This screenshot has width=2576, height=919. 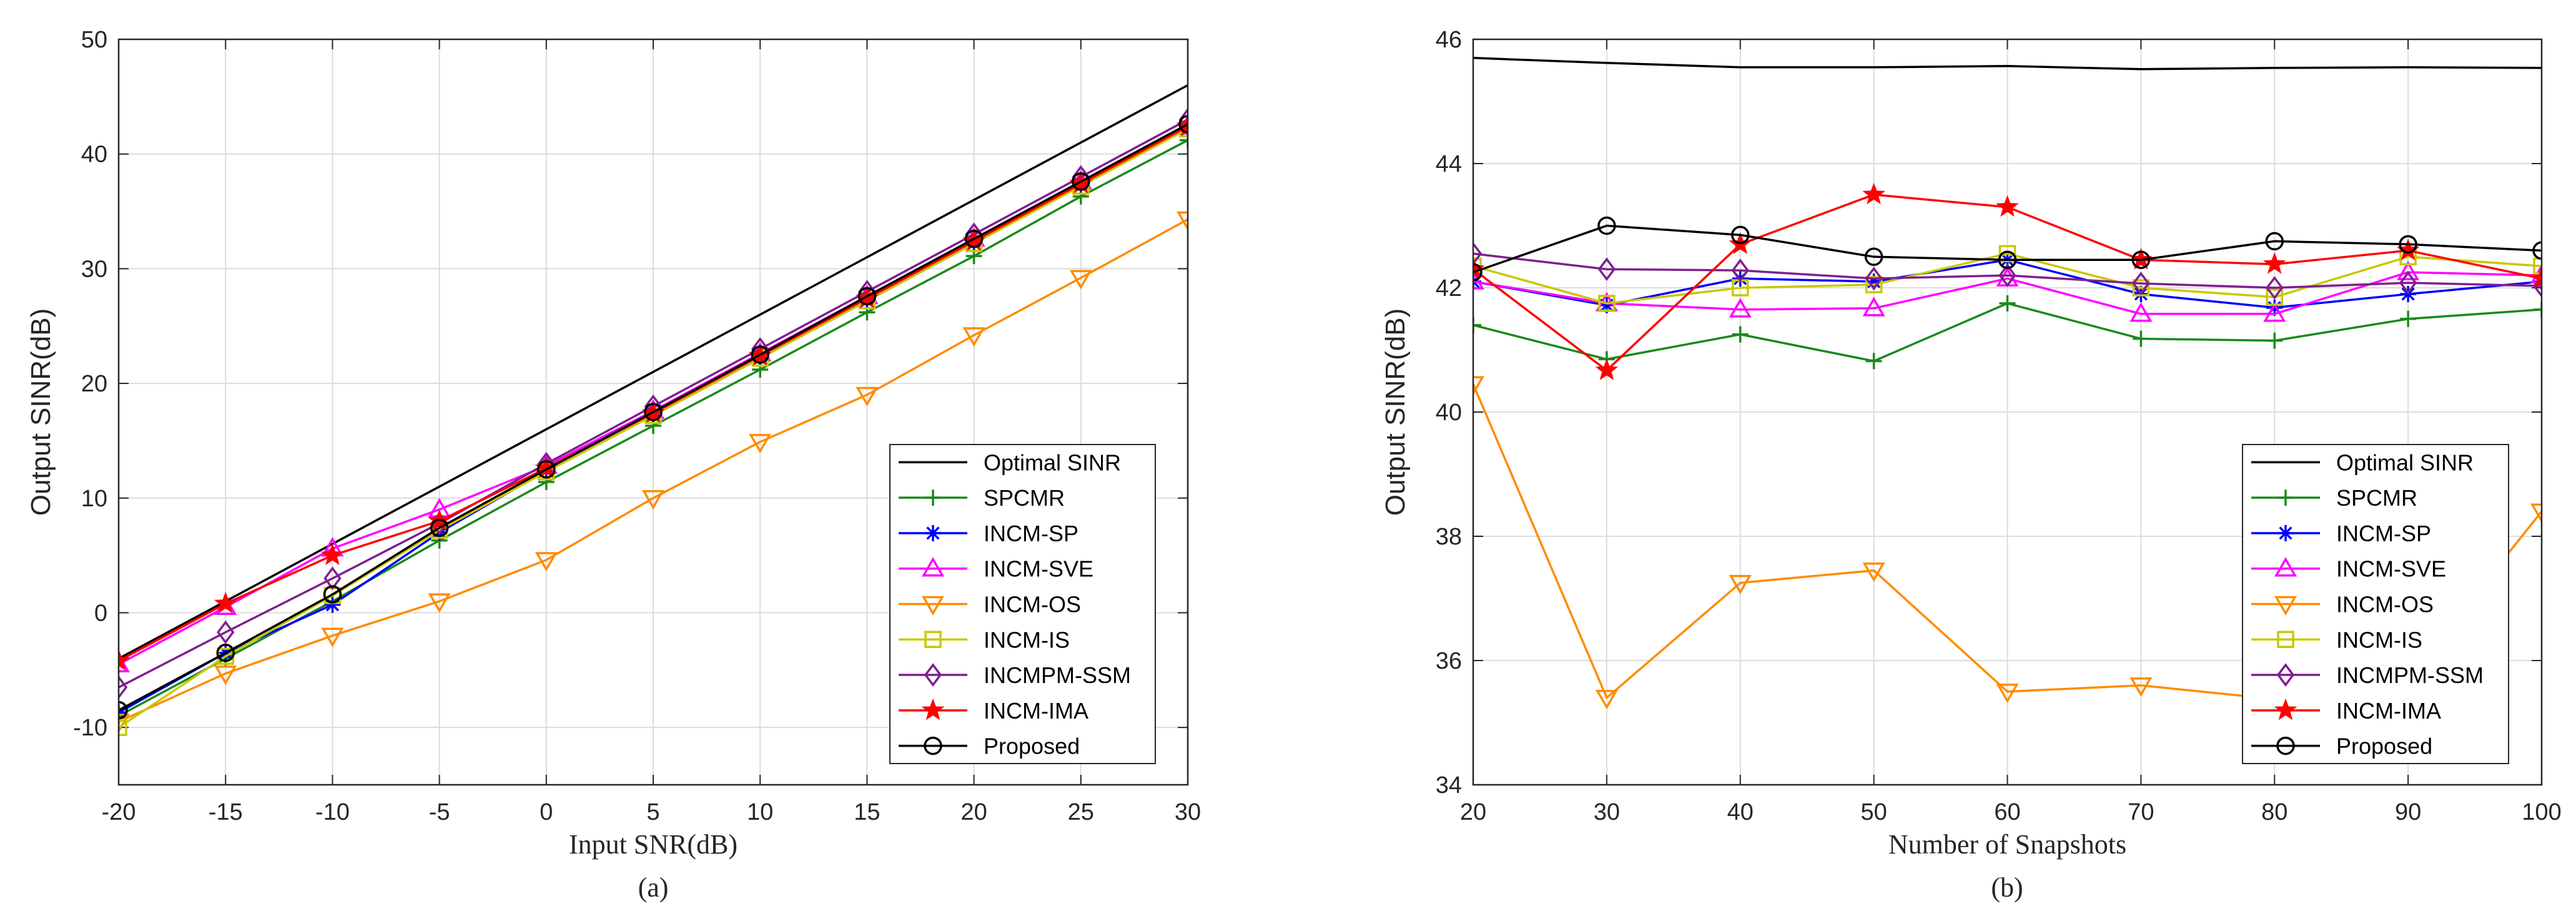 What do you see at coordinates (2007, 844) in the screenshot?
I see `x-axis-label: Number of Snapshots` at bounding box center [2007, 844].